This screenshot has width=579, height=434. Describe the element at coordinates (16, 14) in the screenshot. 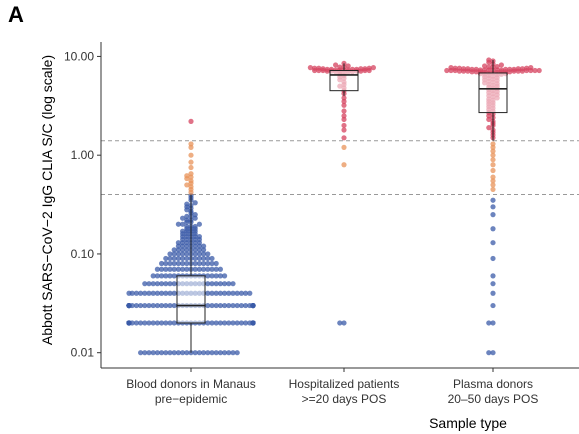

I see `panel-letter: A` at that location.